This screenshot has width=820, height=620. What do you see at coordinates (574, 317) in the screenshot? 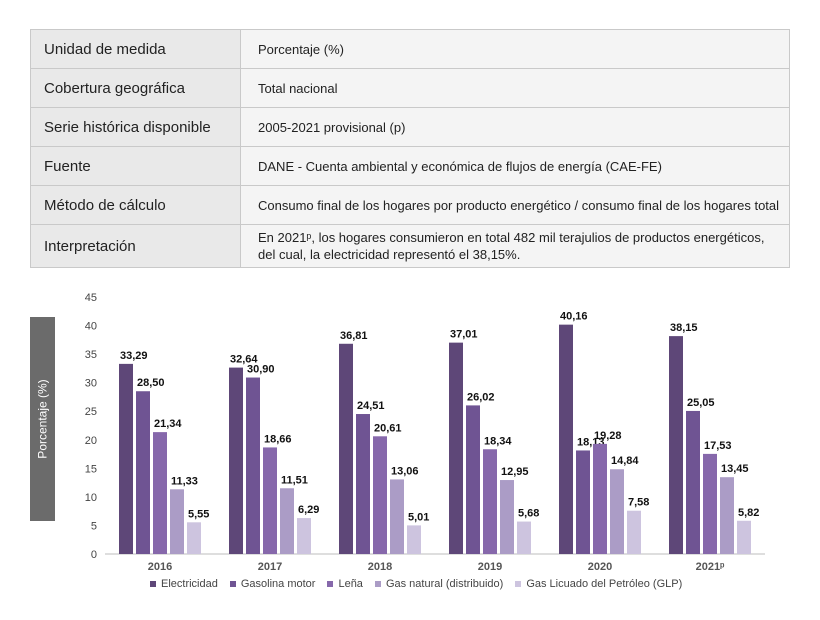
I see `bar-value-label: 40,16` at bounding box center [574, 317].